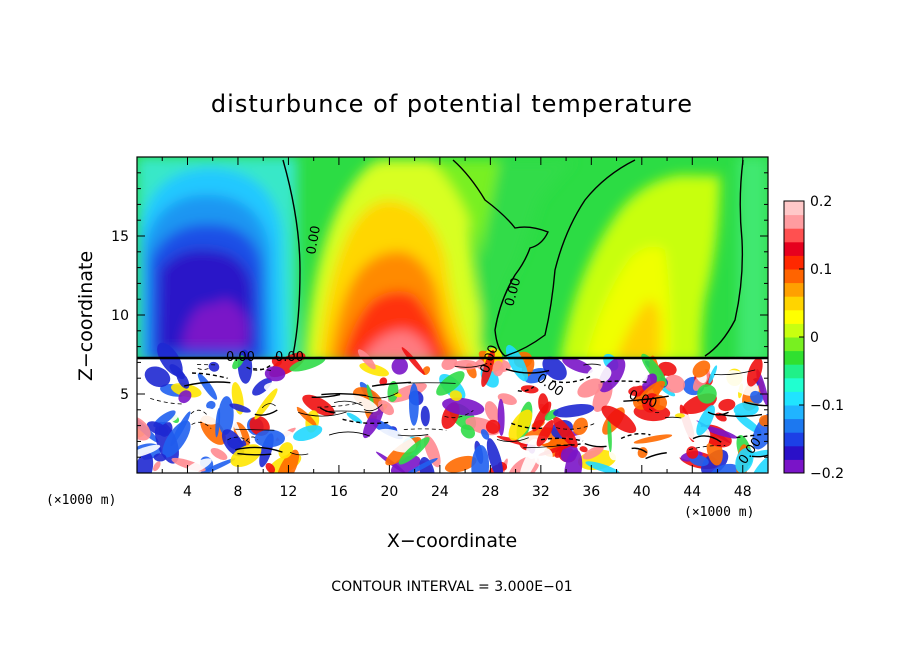 This screenshot has height=654, width=904. I want to click on contour-label-8: 0.00, so click(289, 357).